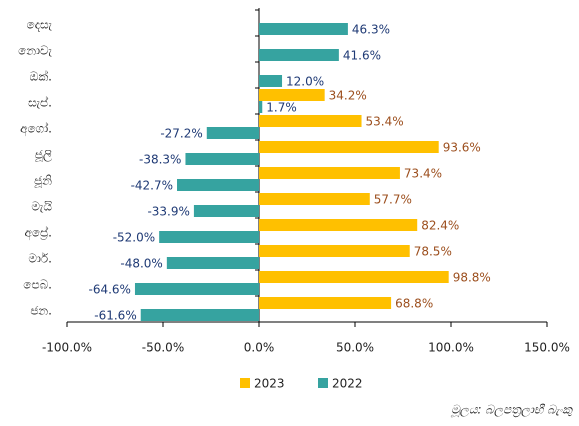  I want to click on value-label: -33.9%, so click(168, 212).